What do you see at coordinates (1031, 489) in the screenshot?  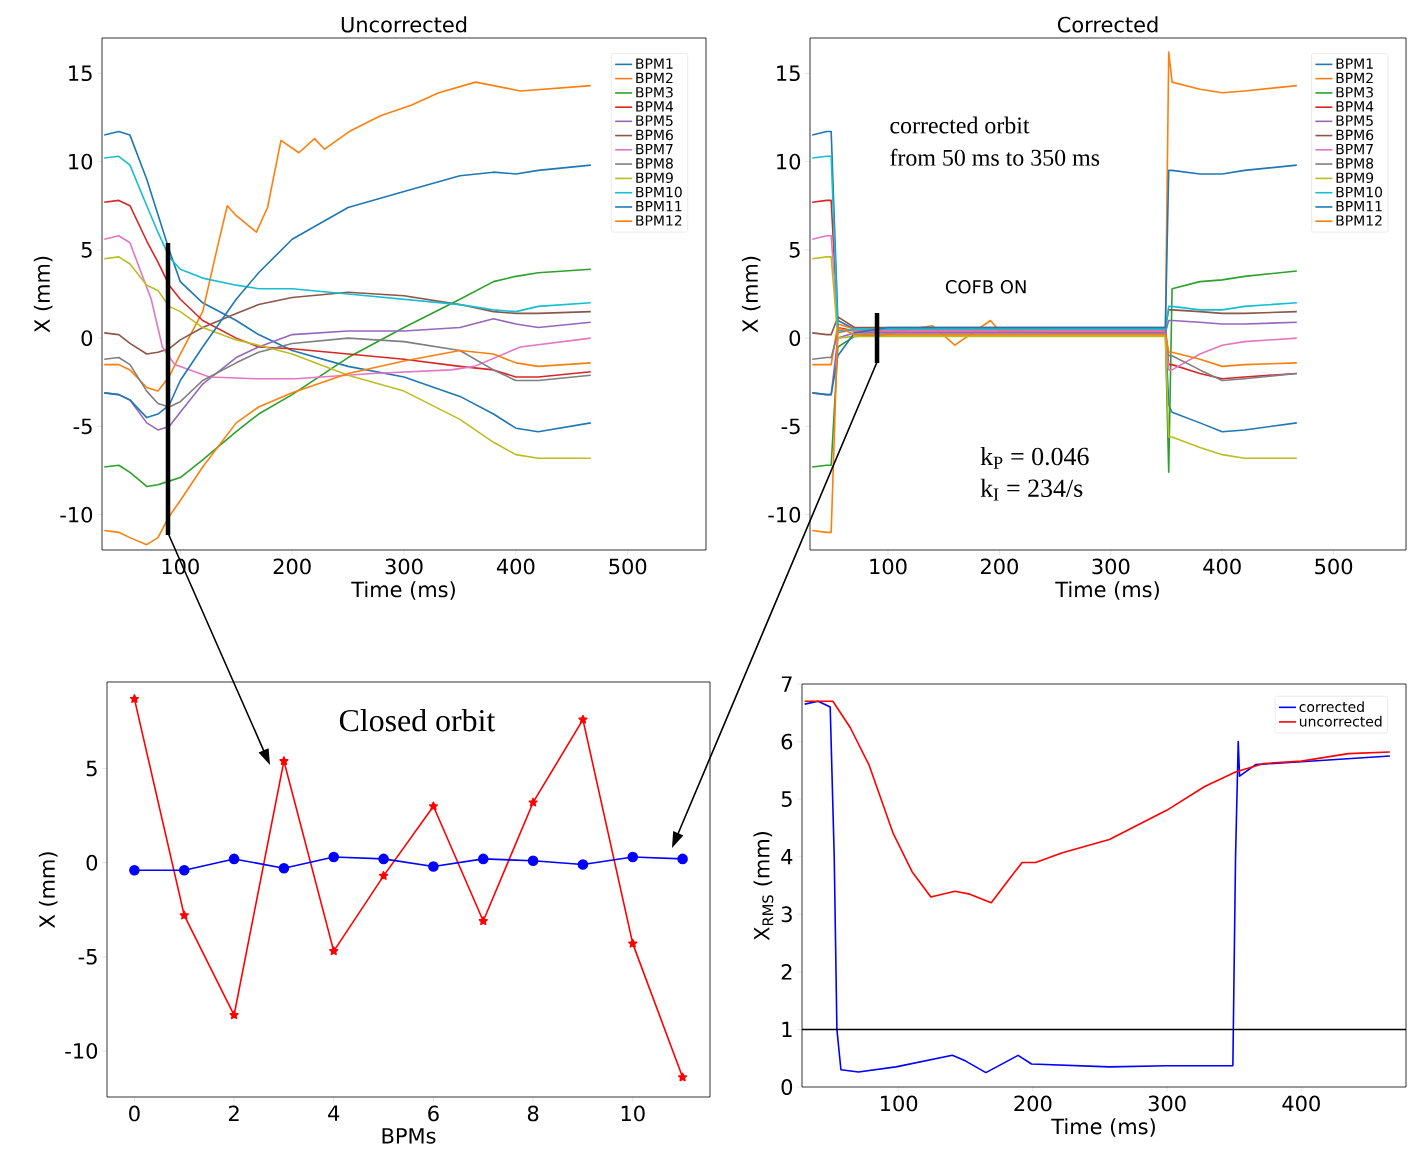 I see `annotation: k$_{I}$ = 234/s` at bounding box center [1031, 489].